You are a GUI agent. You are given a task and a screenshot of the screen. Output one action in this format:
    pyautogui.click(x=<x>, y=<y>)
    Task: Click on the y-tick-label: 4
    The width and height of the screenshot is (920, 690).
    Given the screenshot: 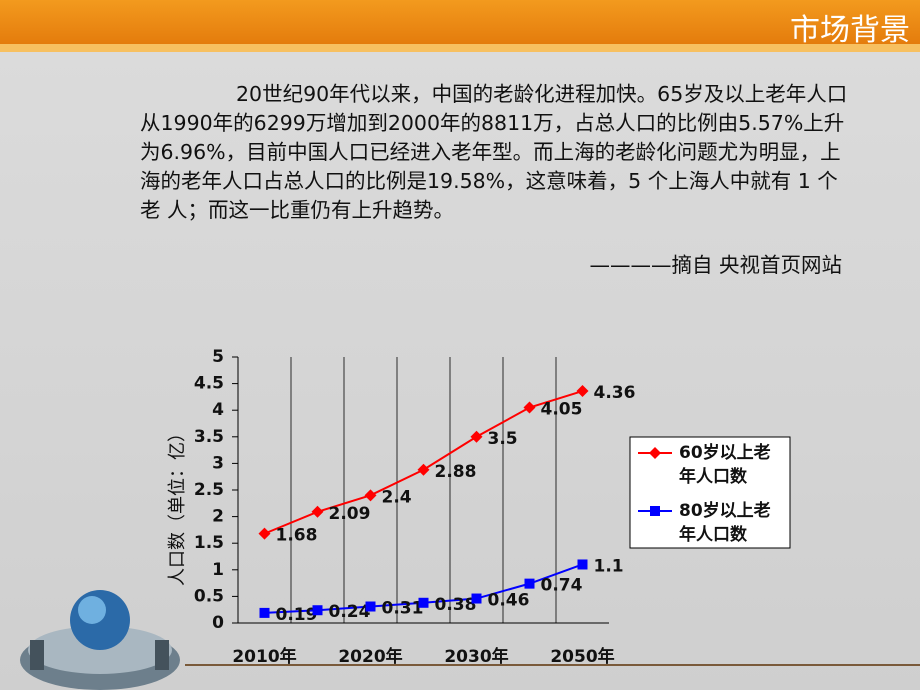 What is the action you would take?
    pyautogui.click(x=218, y=410)
    